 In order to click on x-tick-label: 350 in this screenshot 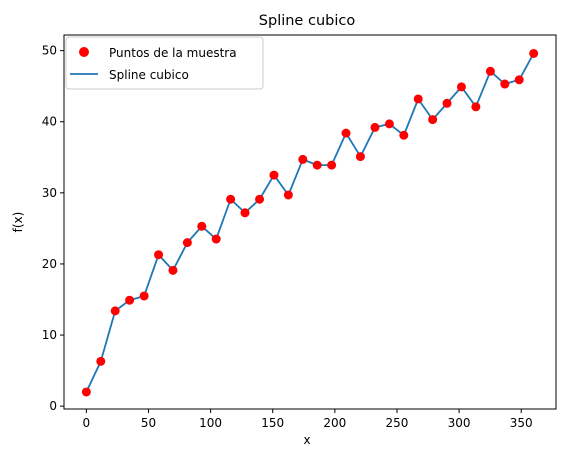, I will do `click(521, 423)`.